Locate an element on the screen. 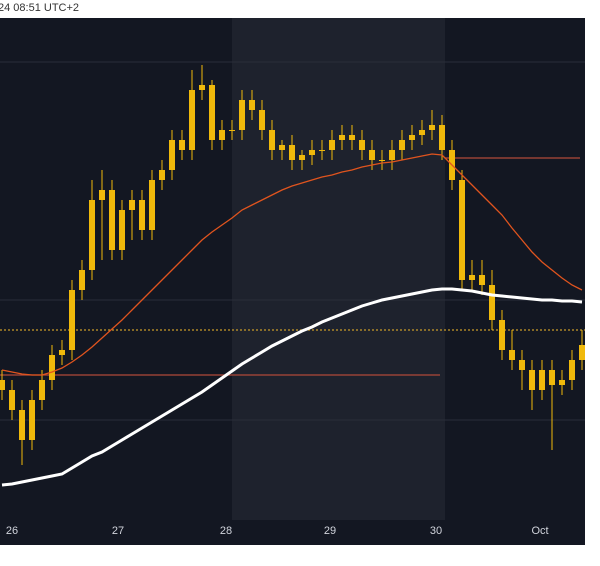  x-tick-label: 27 is located at coordinates (118, 531).